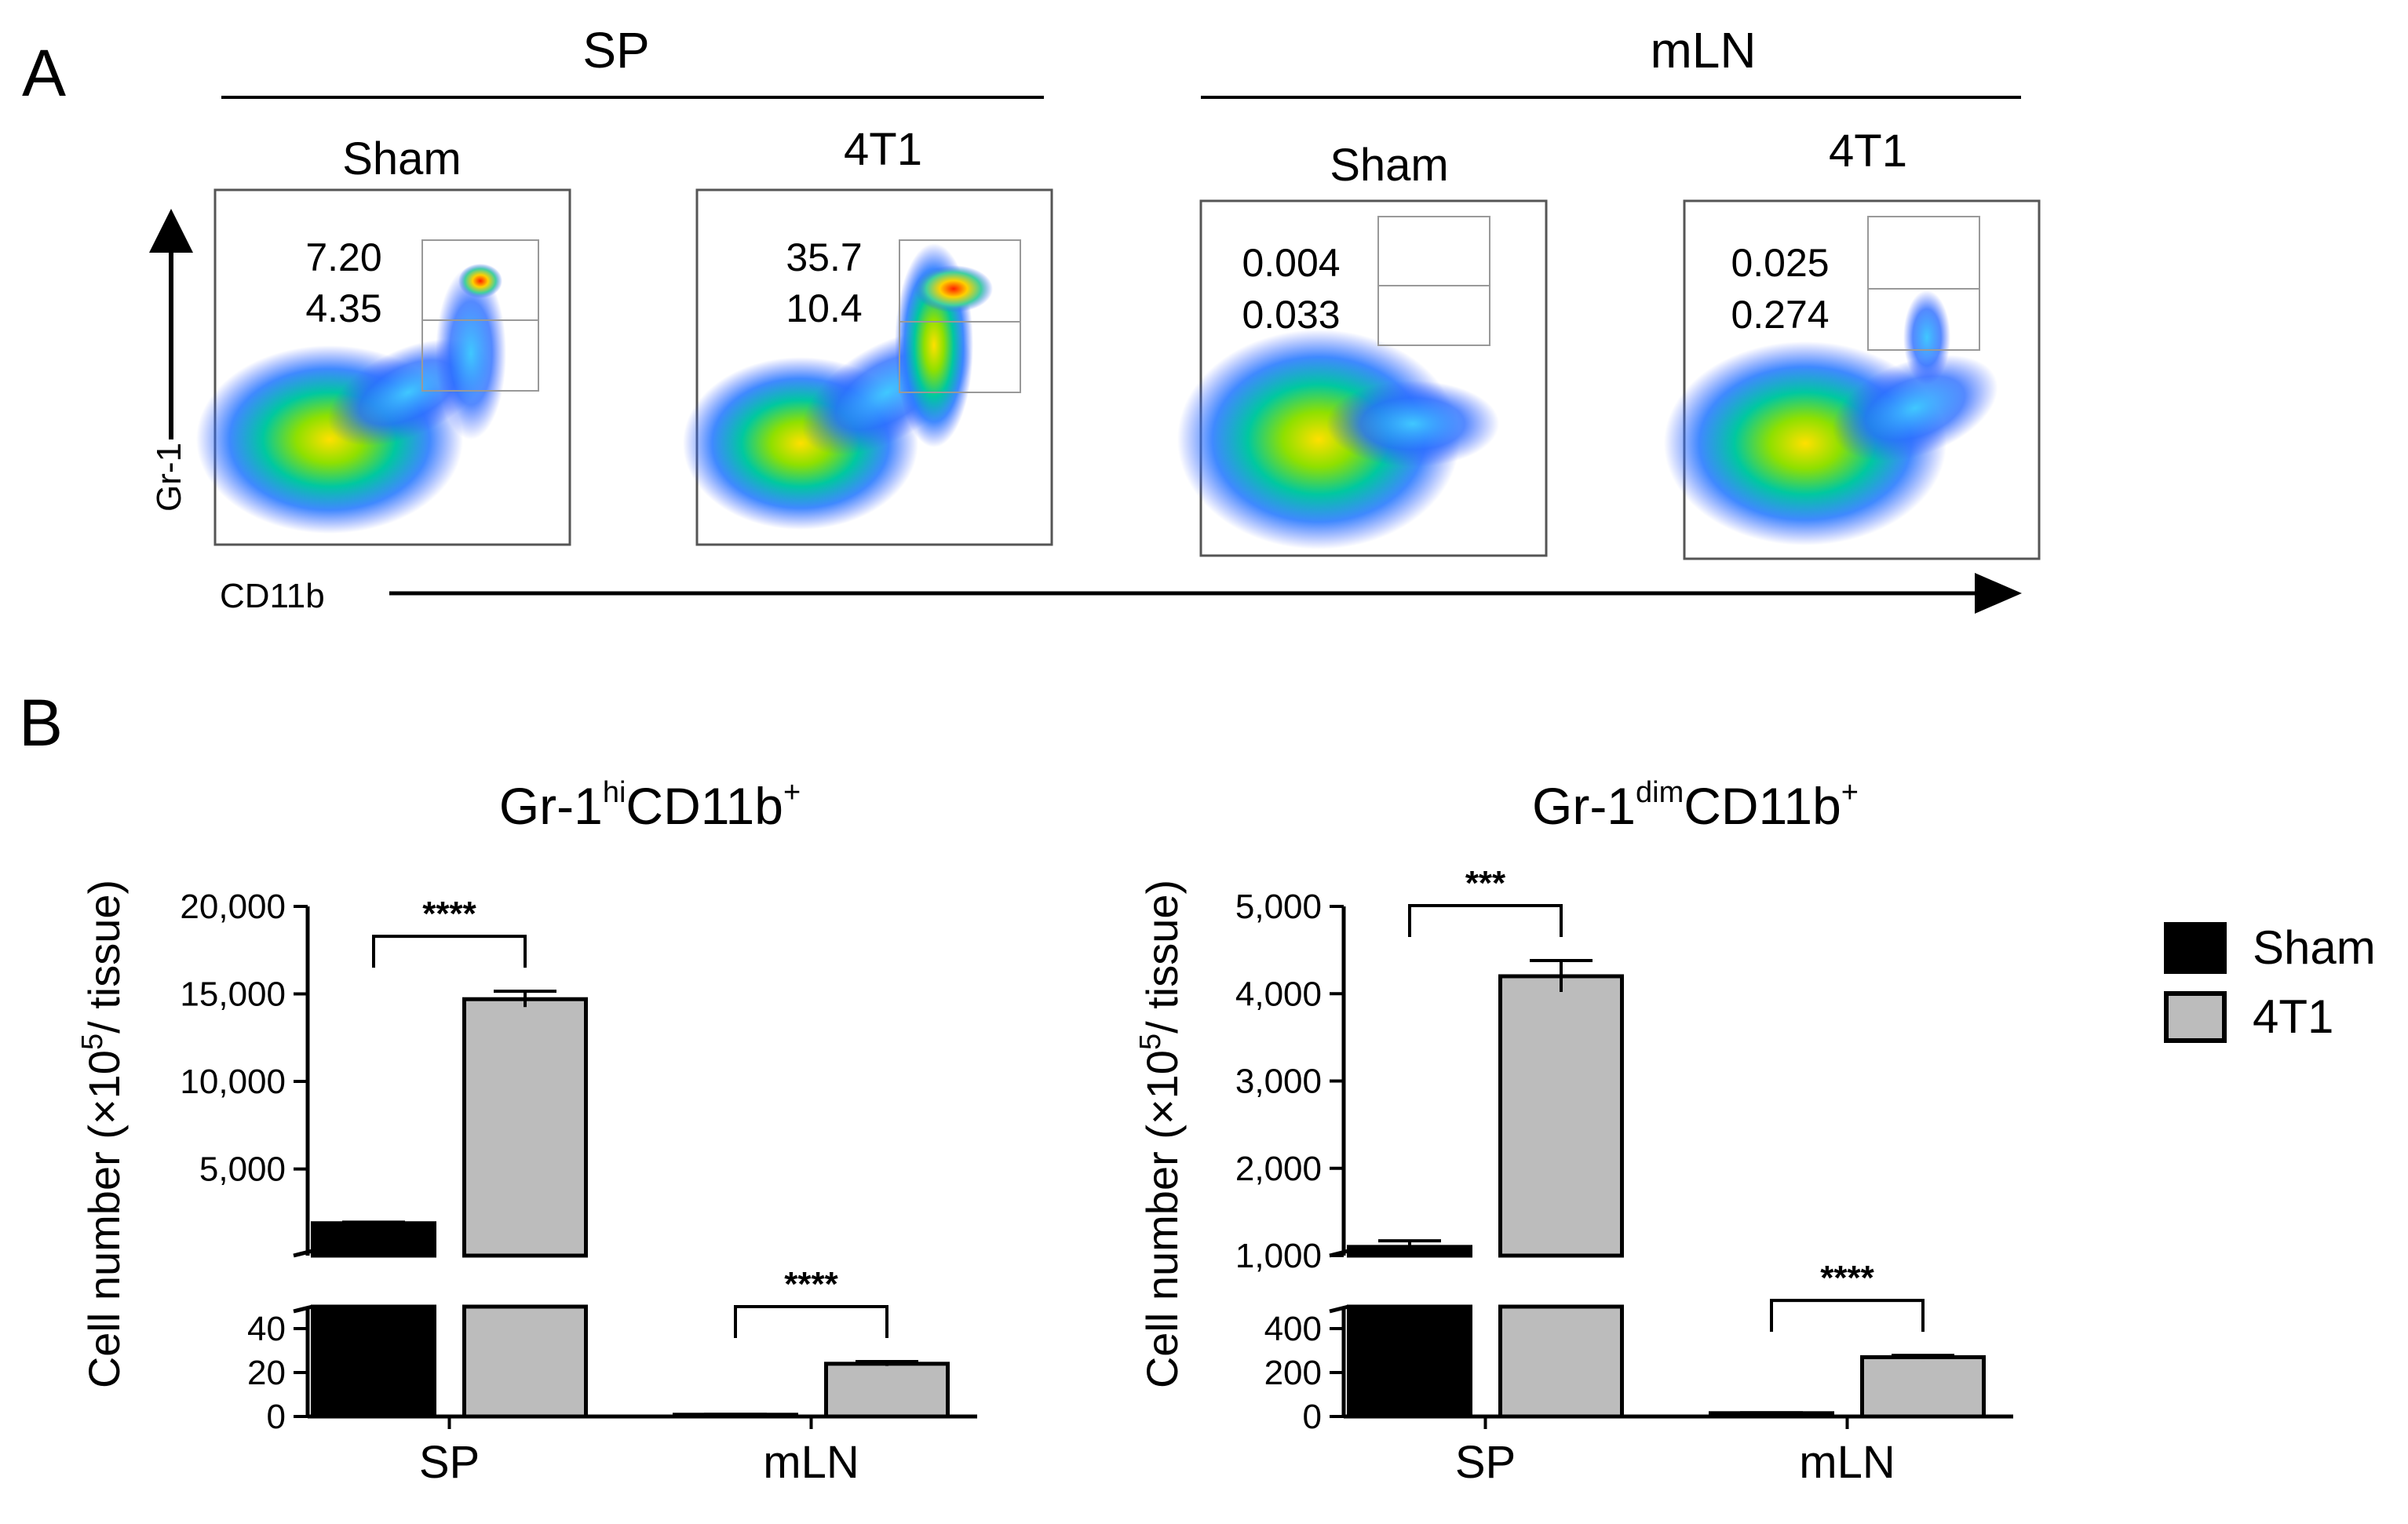  Describe the element at coordinates (1205, 593) in the screenshot. I see `cd11b-axis-arrow` at that location.